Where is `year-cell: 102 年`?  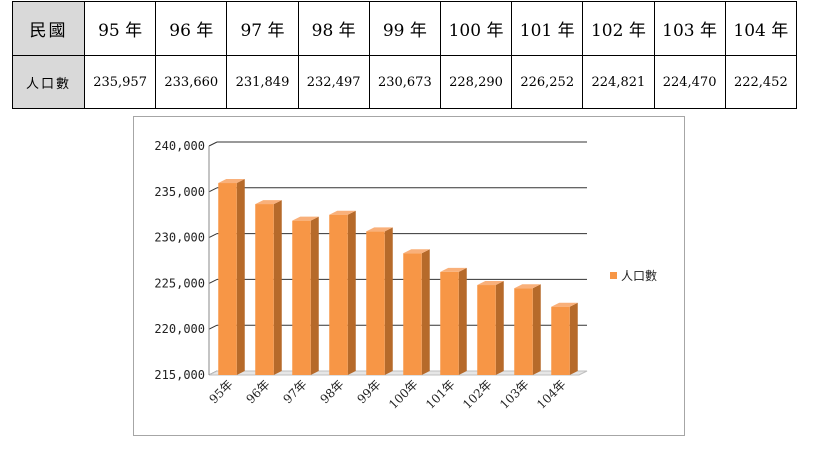
year-cell: 102 年 is located at coordinates (618, 28).